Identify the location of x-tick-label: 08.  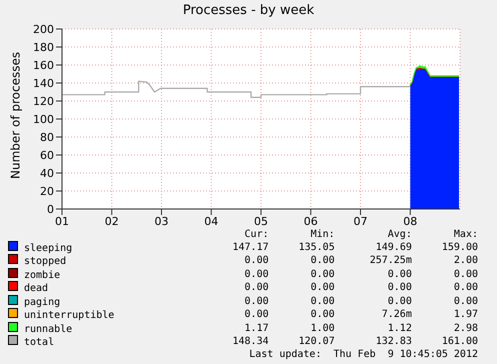
(410, 221).